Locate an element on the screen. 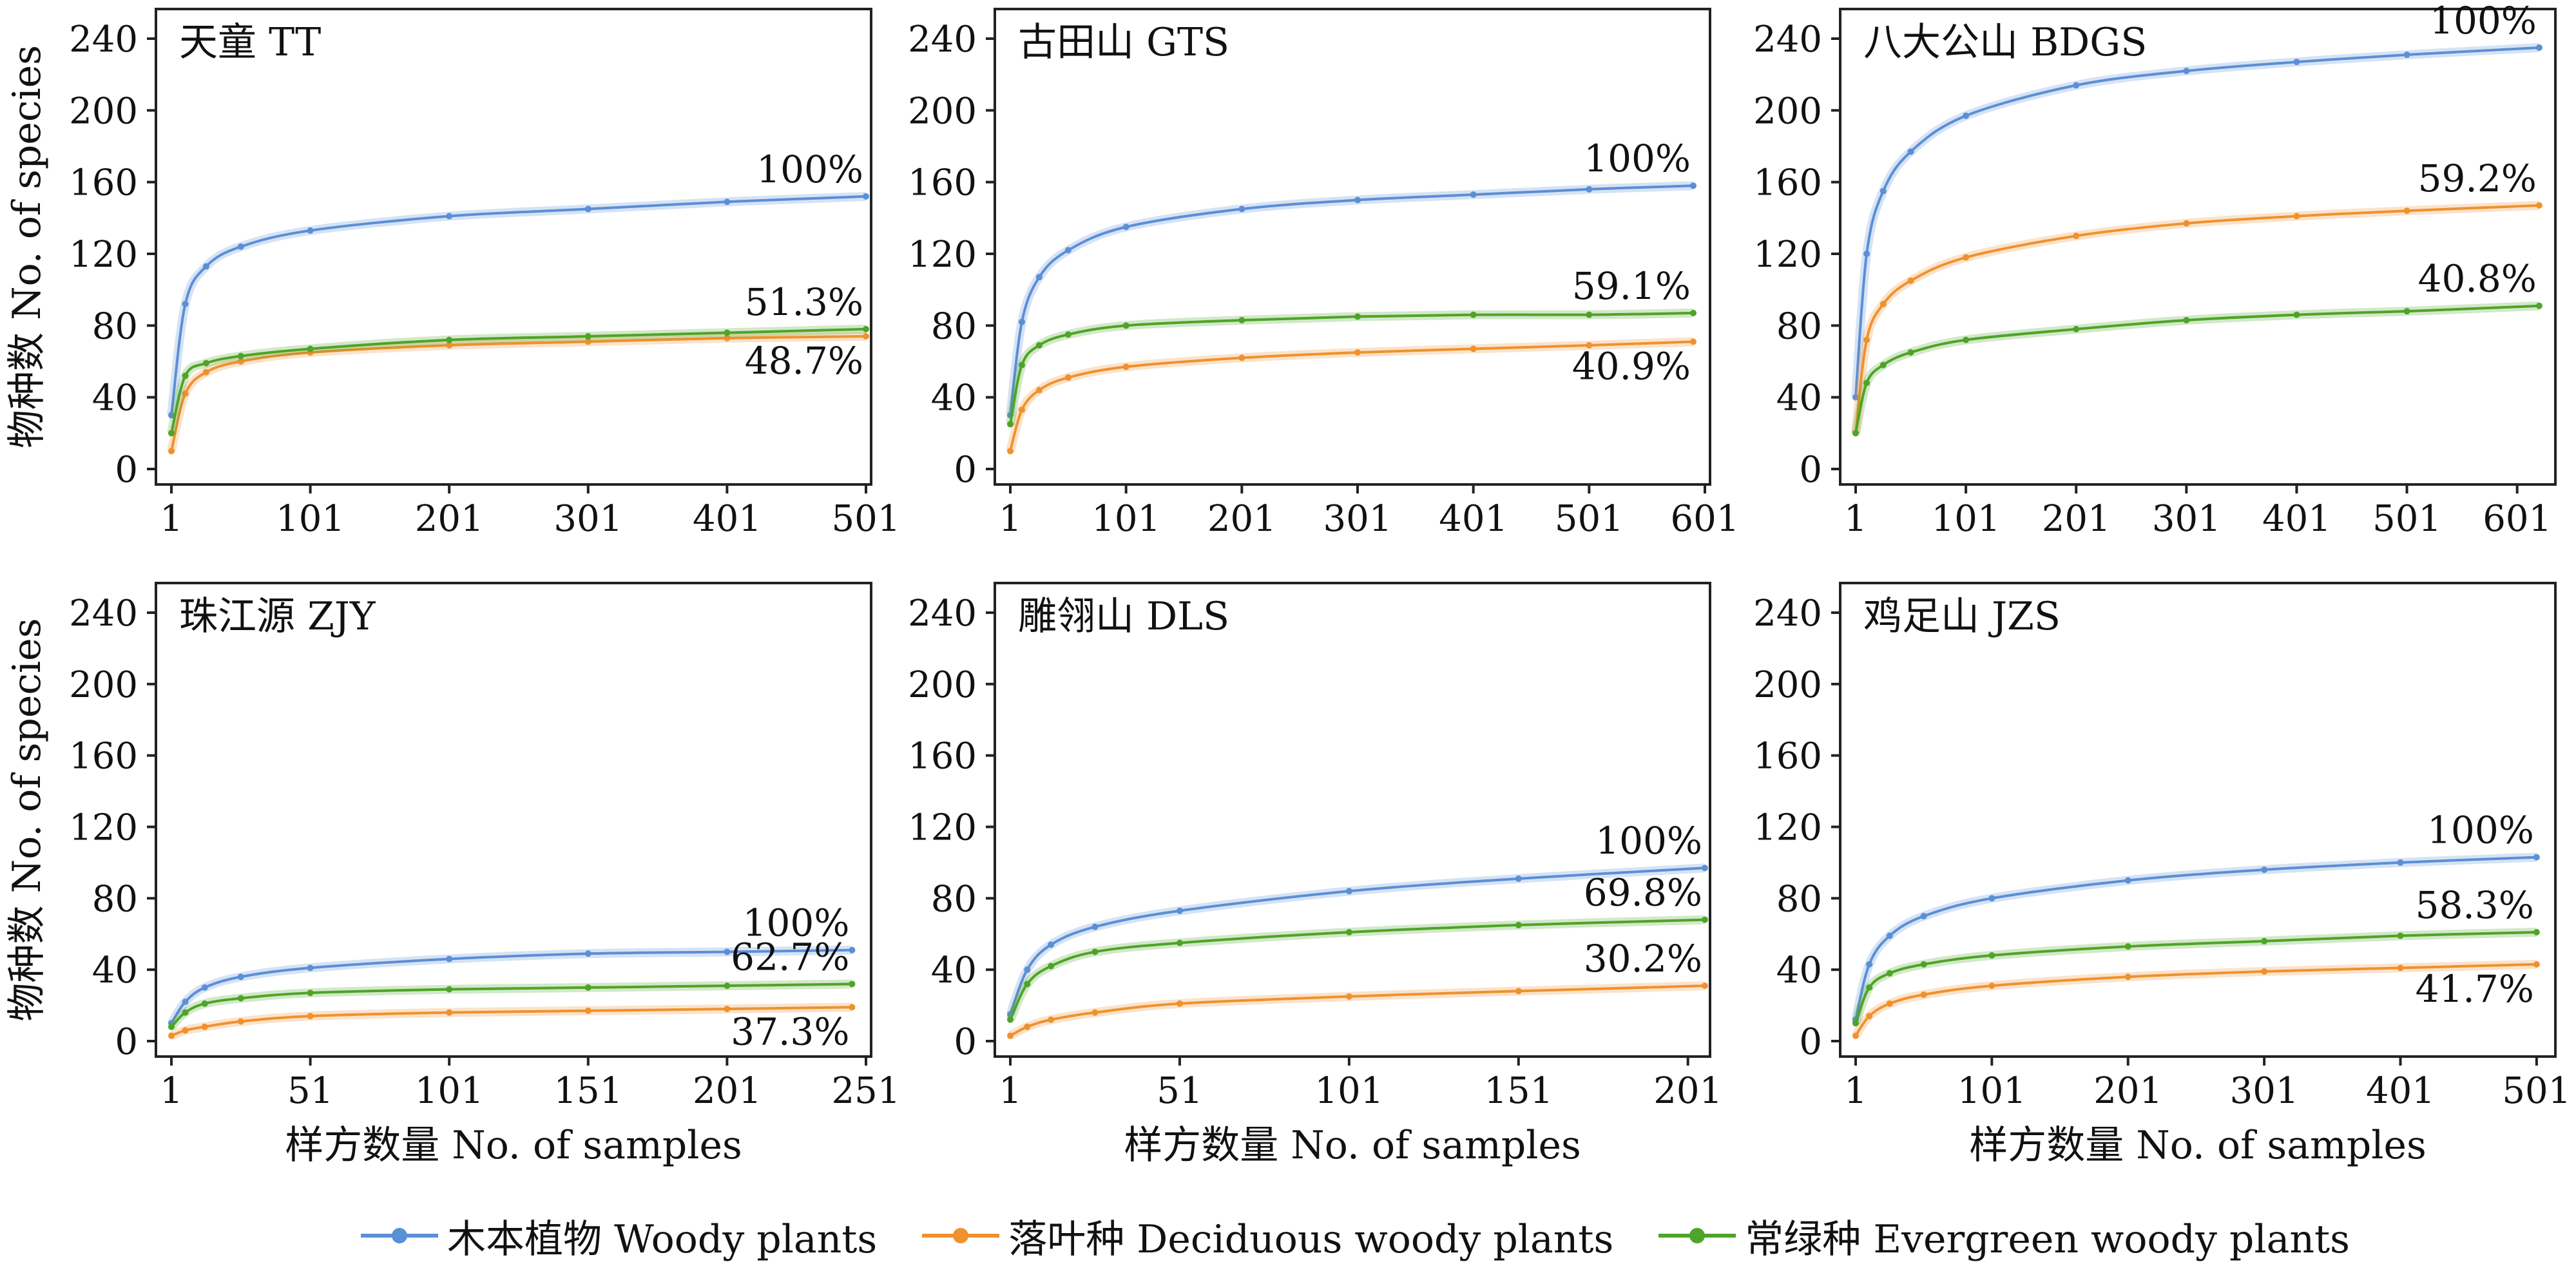 This screenshot has width=2576, height=1264. panel-title: 珠江源 ZJY is located at coordinates (278, 616).